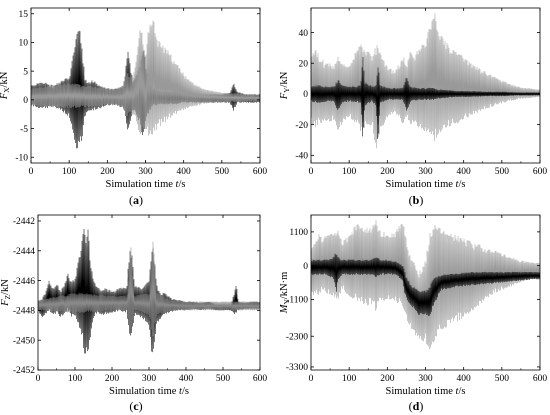 The height and width of the screenshot is (415, 550). Describe the element at coordinates (285, 85) in the screenshot. I see `y-axis-label: FY/kN` at that location.